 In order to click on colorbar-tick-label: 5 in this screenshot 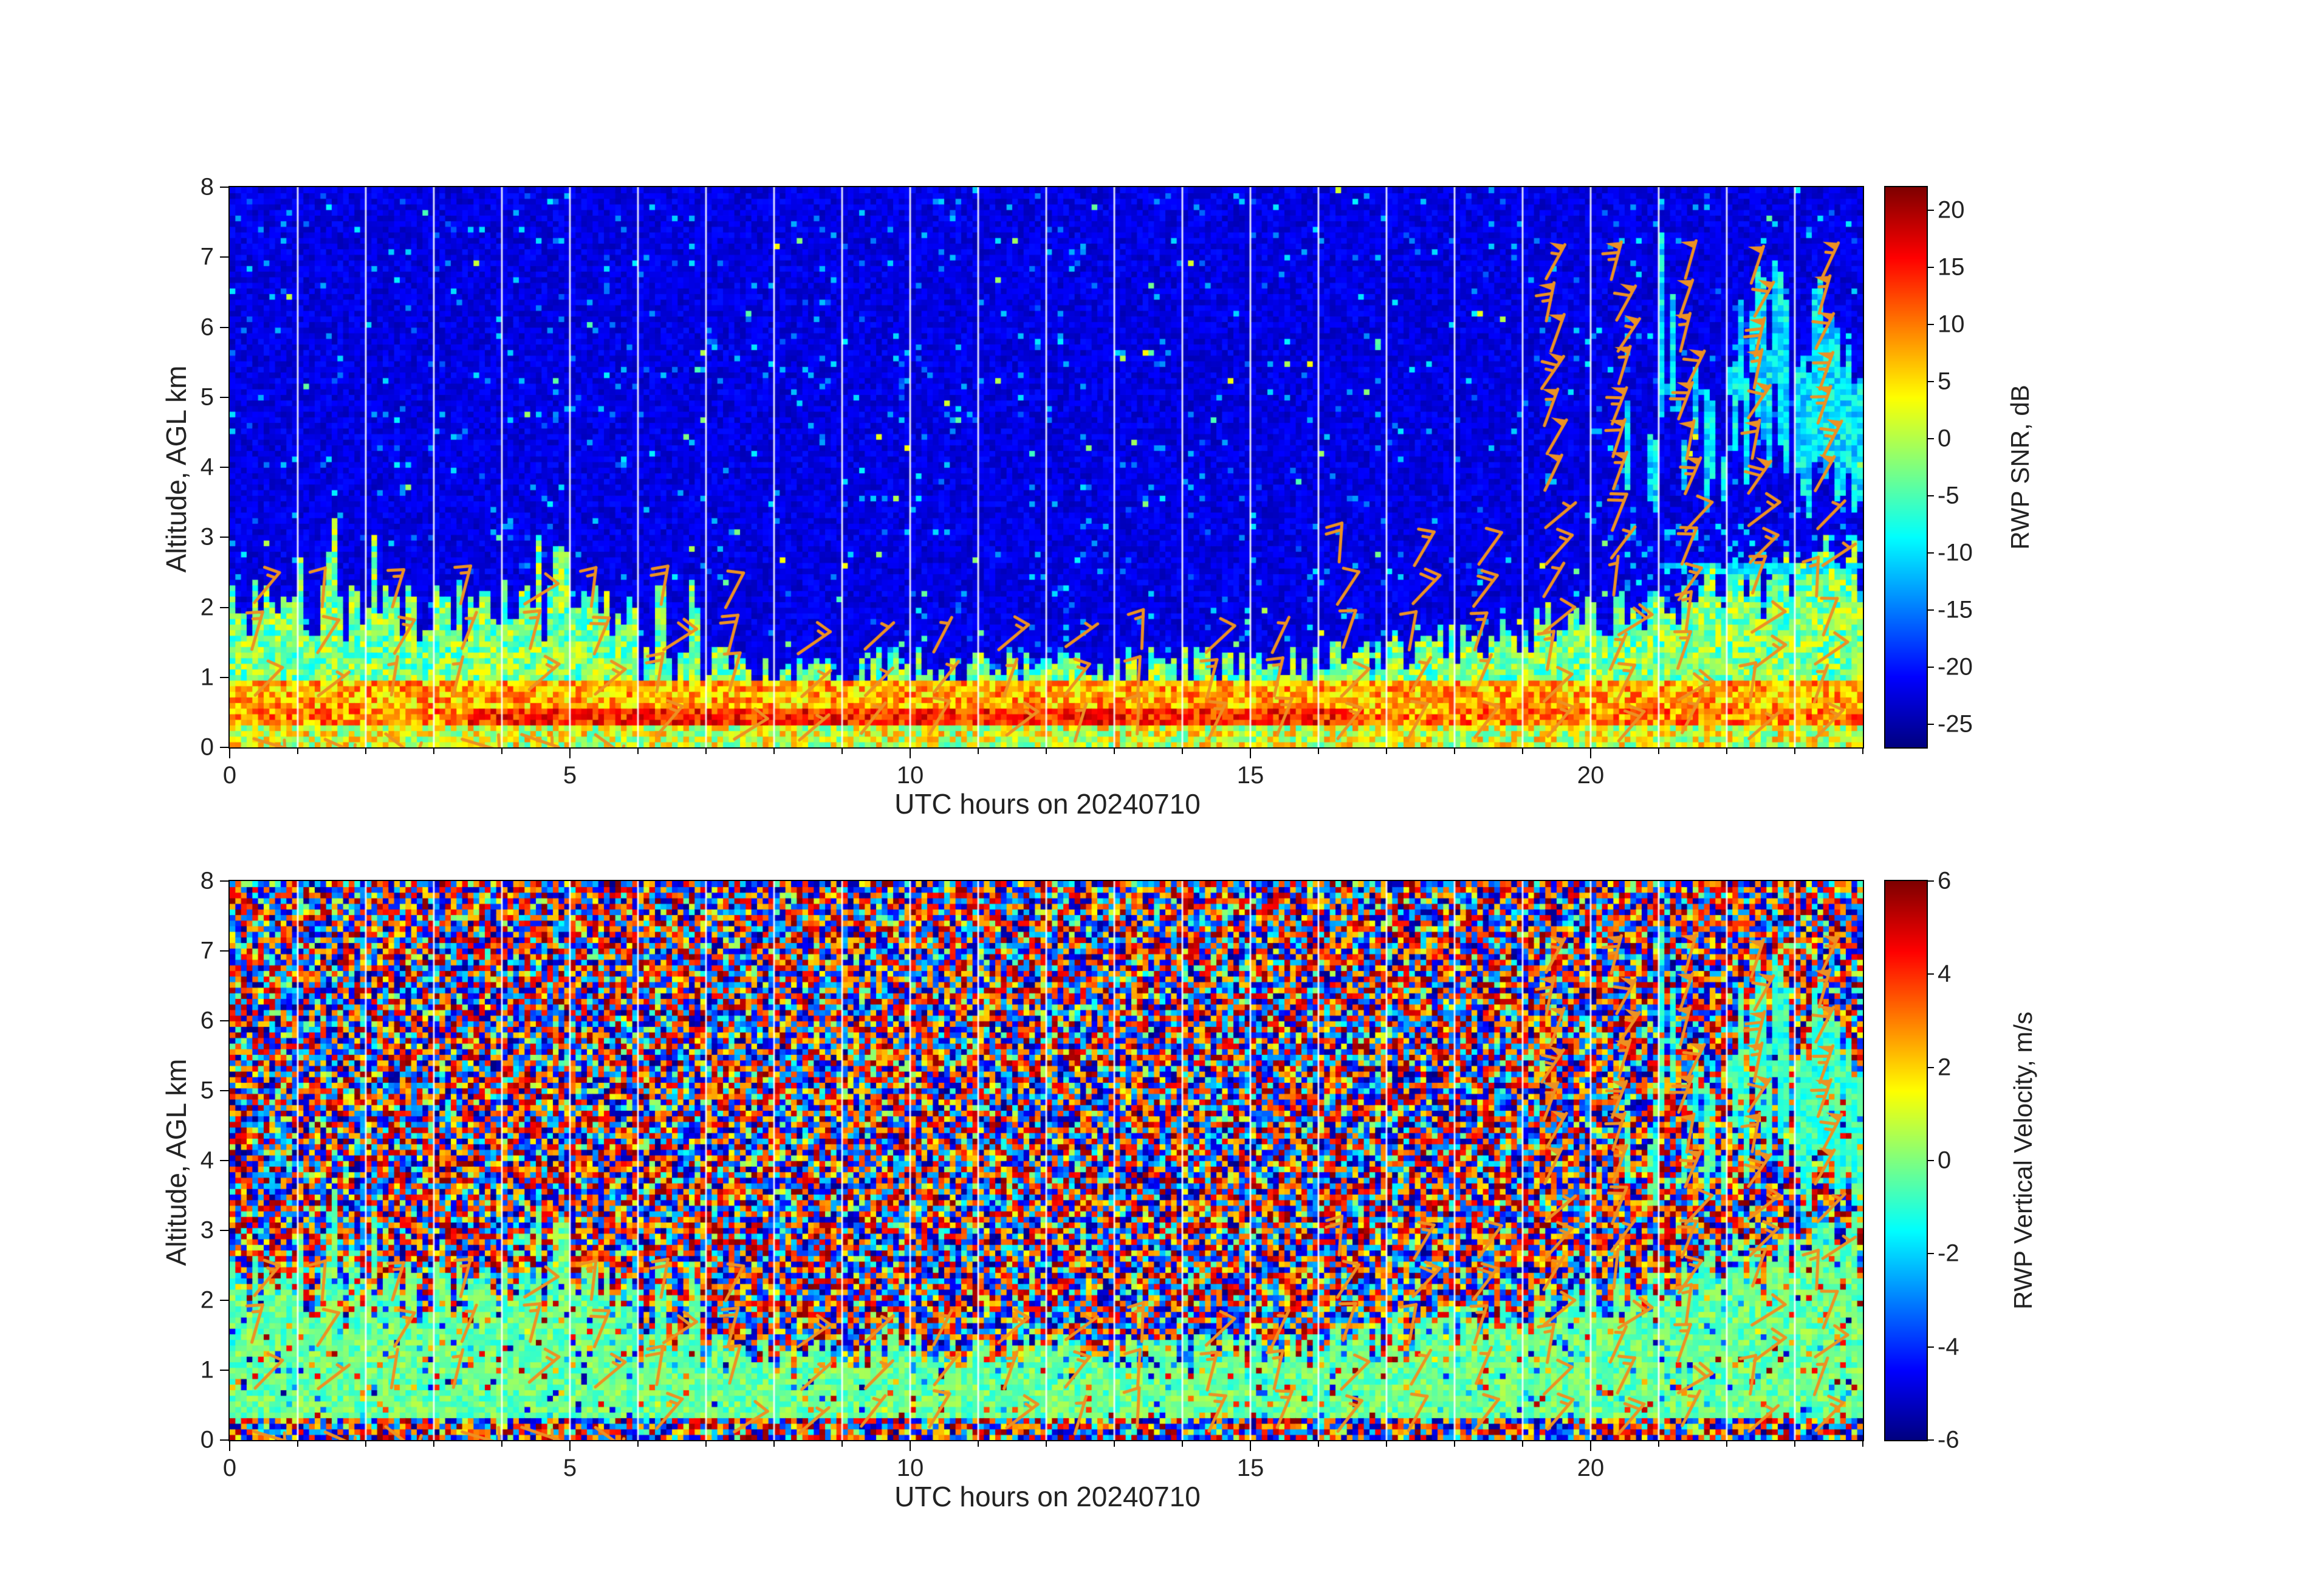, I will do `click(1945, 381)`.